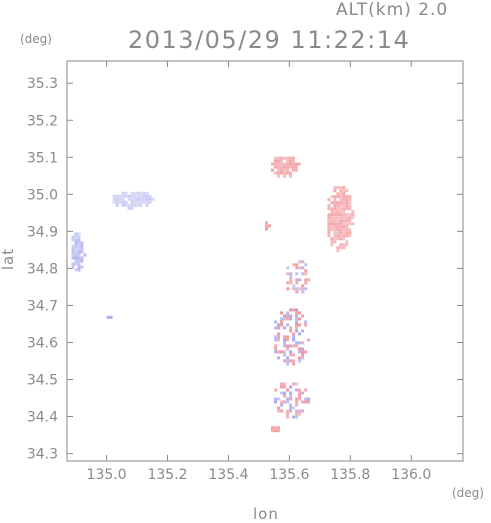 The width and height of the screenshot is (491, 523). What do you see at coordinates (42, 84) in the screenshot?
I see `y-tick-label: 35.3` at bounding box center [42, 84].